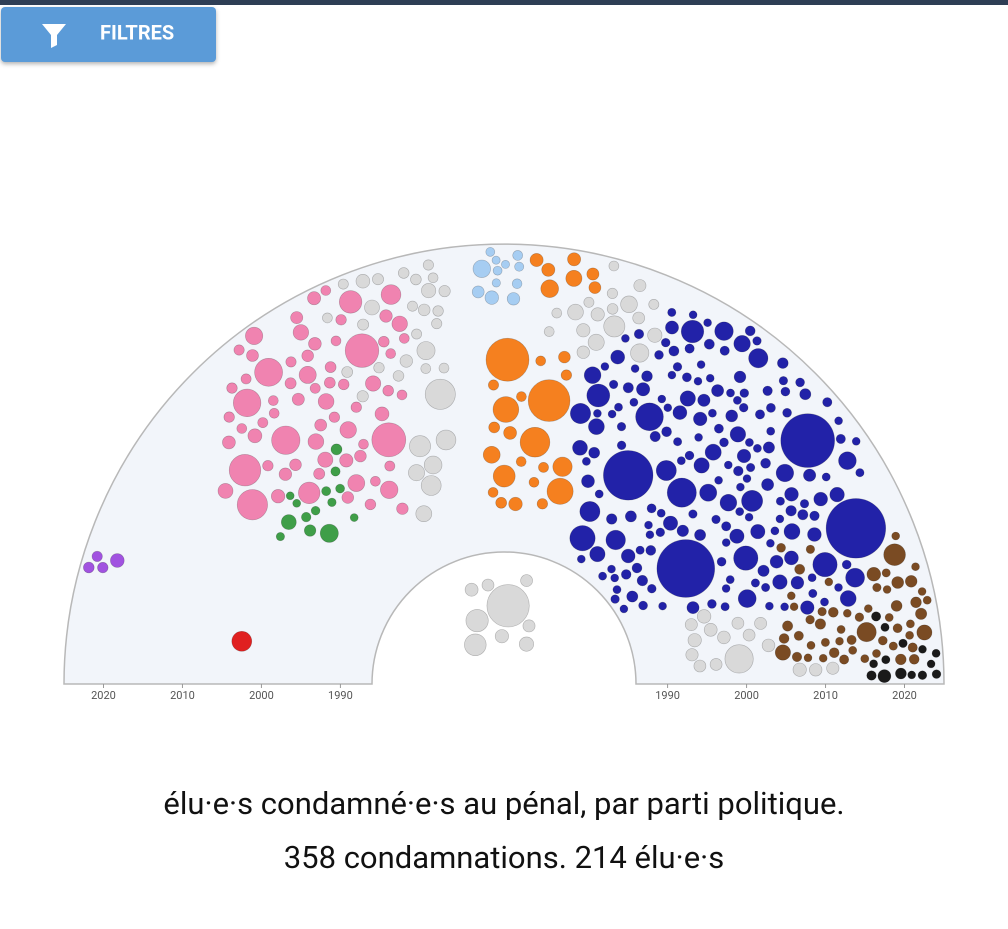 The image size is (1008, 929). I want to click on filter-icon, so click(54, 36).